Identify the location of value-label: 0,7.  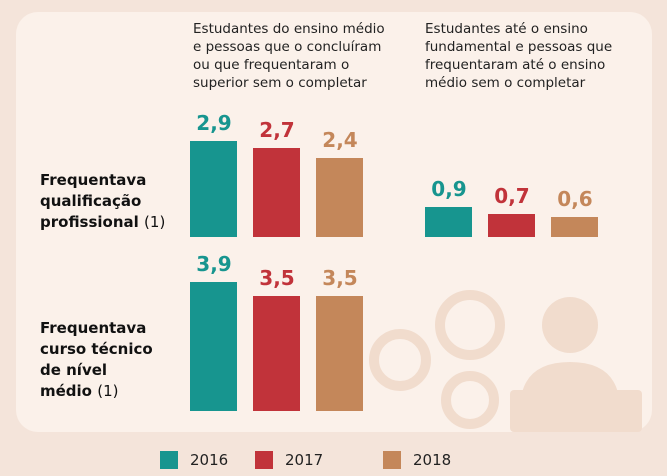
(512, 195).